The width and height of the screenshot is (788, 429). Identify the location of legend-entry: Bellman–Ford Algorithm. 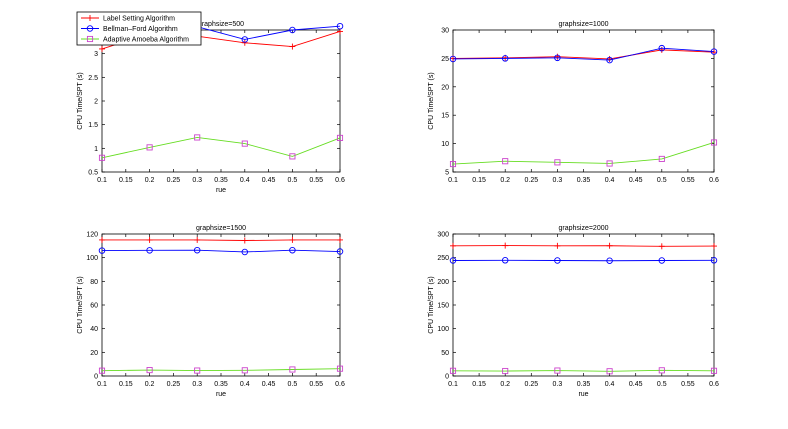
(129, 29).